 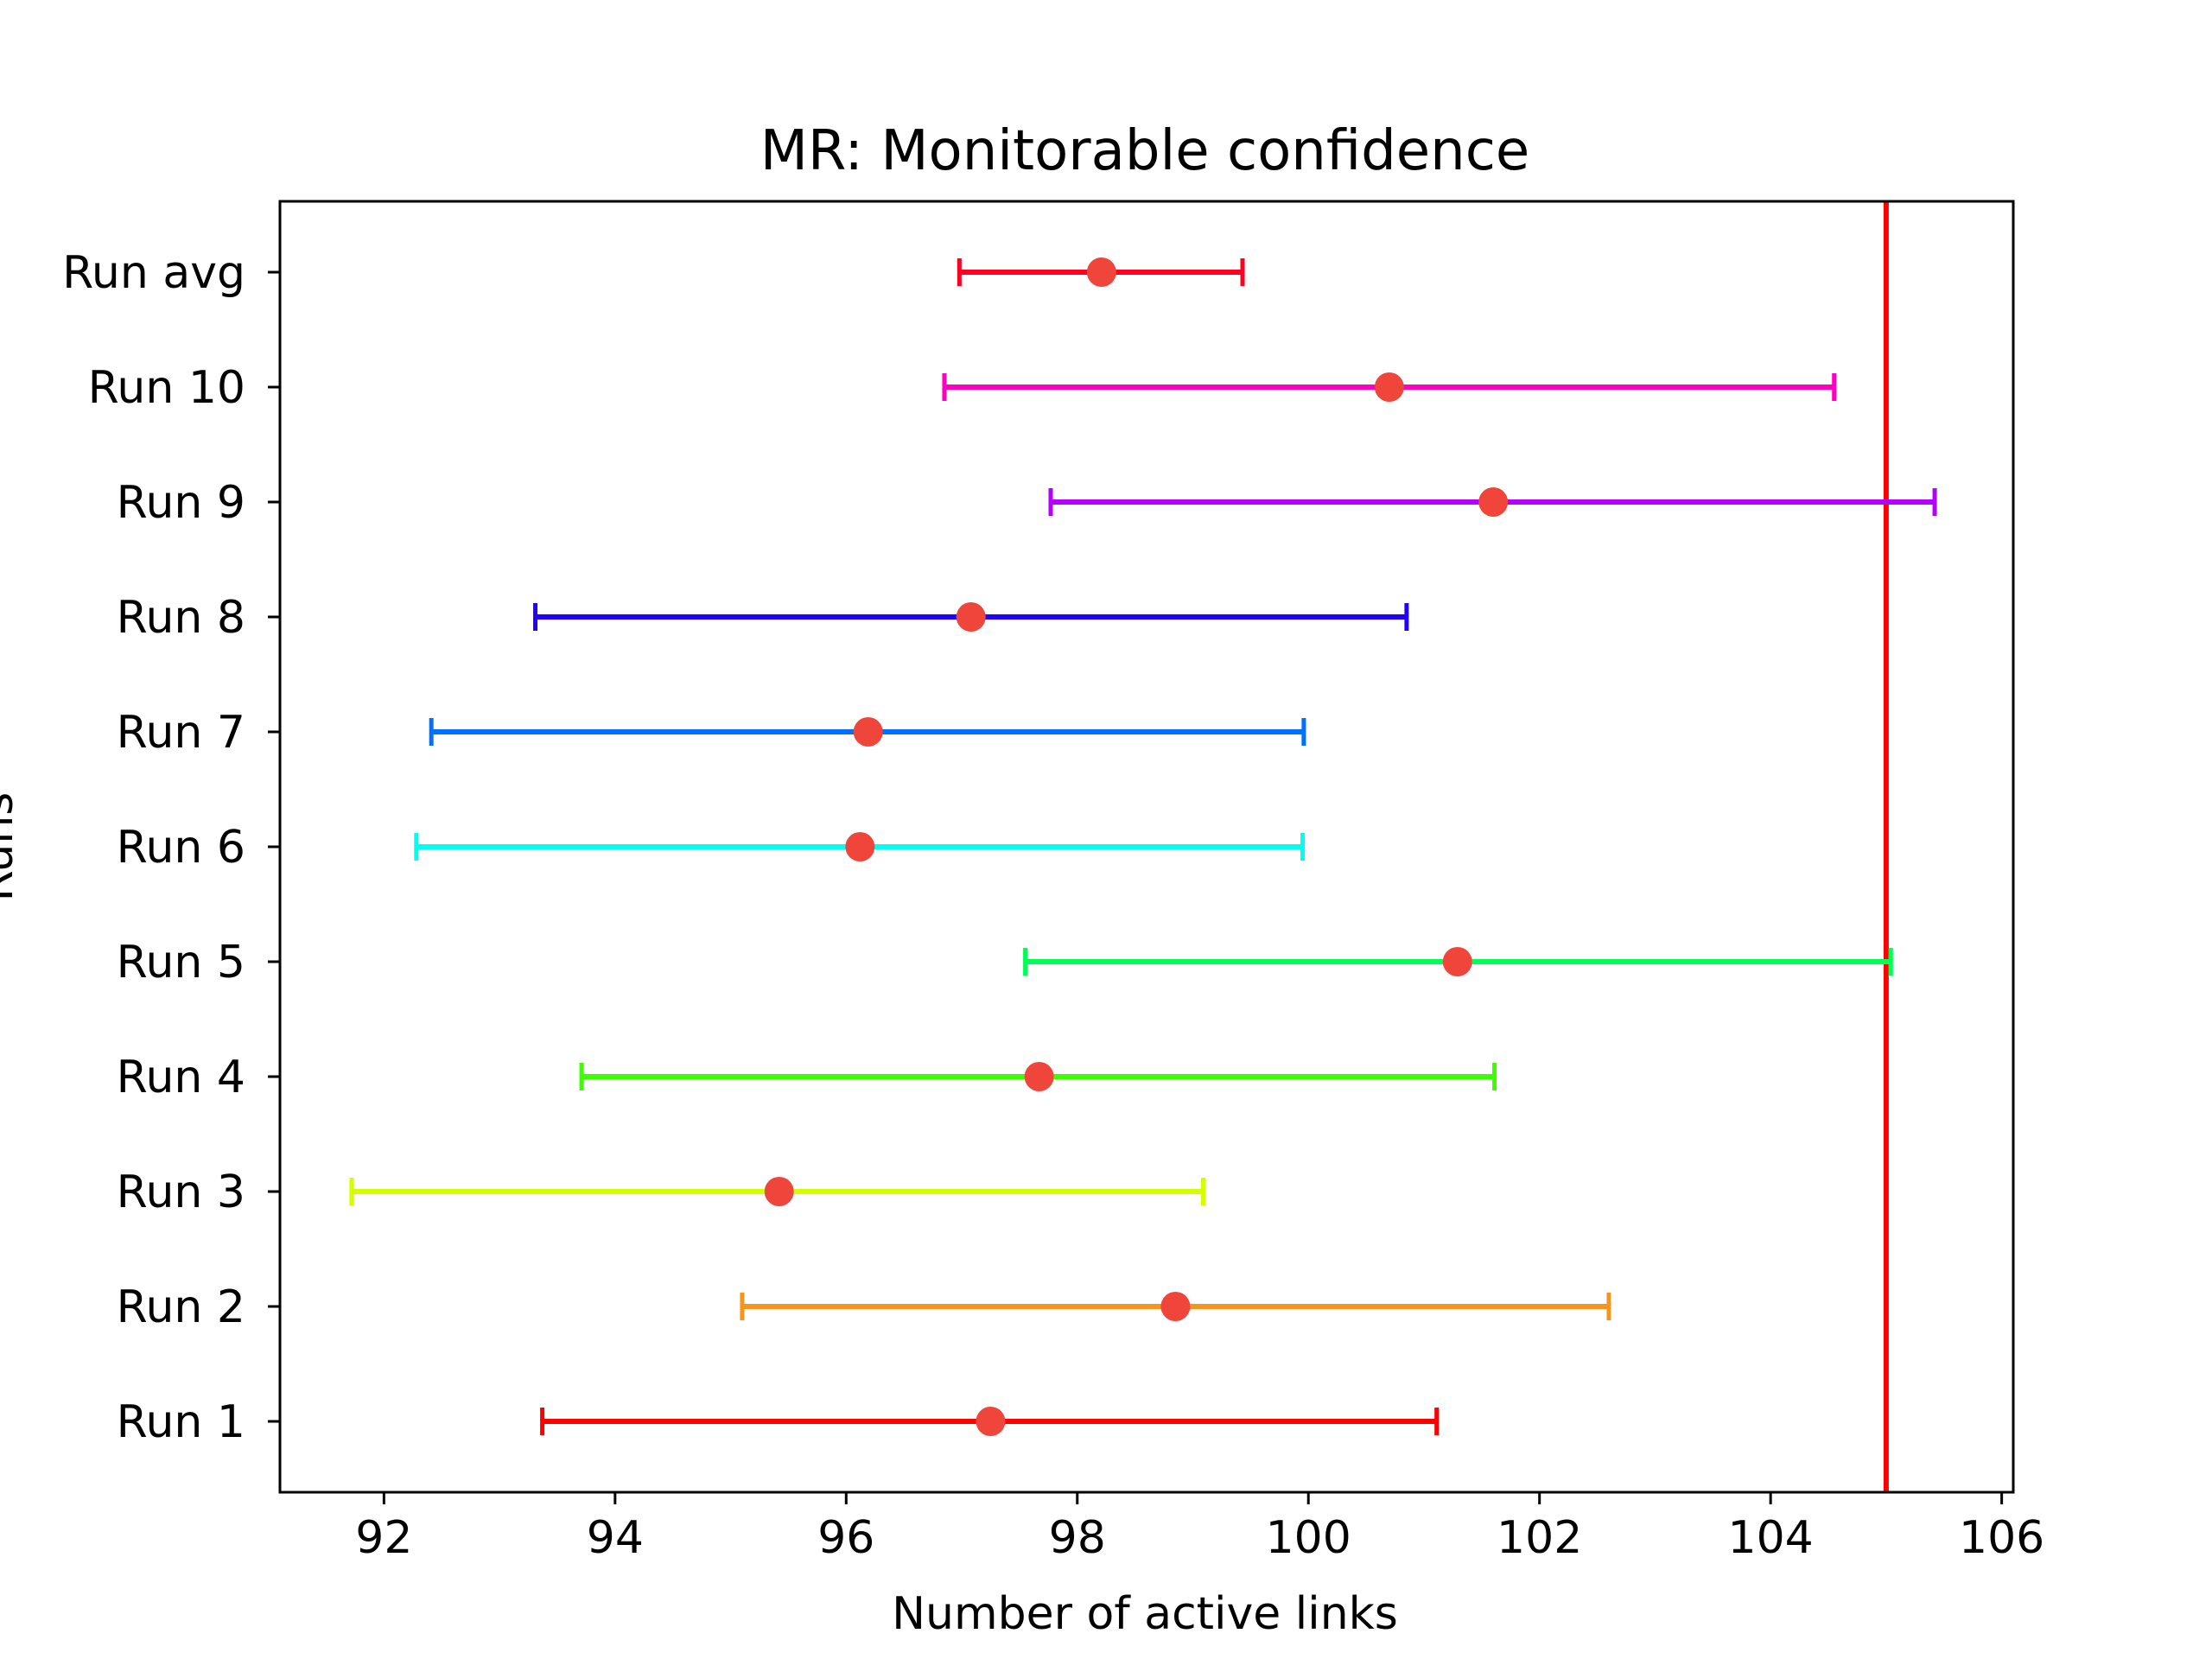 What do you see at coordinates (181, 503) in the screenshot?
I see `y-tick-label: Run 9` at bounding box center [181, 503].